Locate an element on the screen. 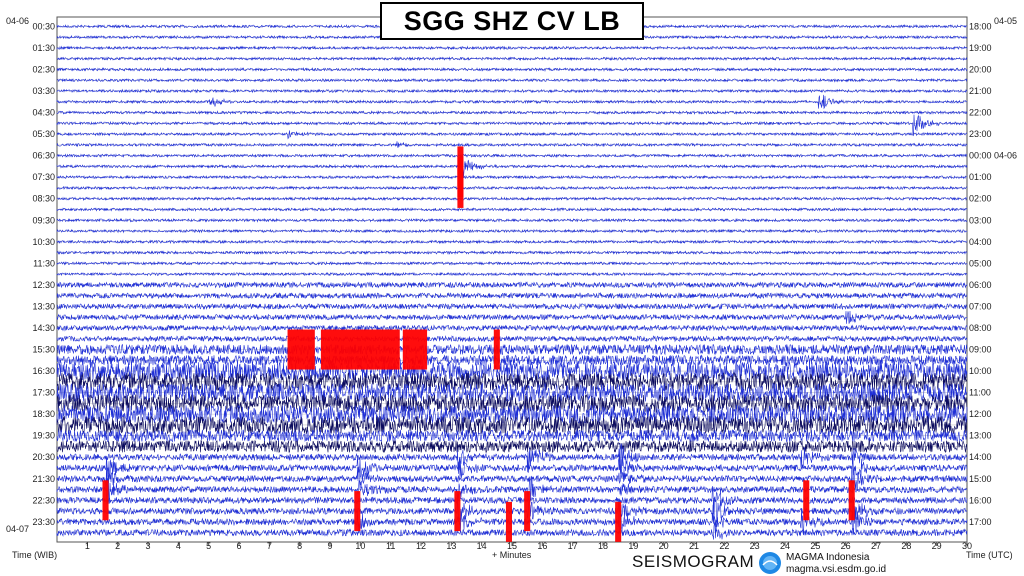  org-url: magma.vsi.esdm.go.id is located at coordinates (836, 569).